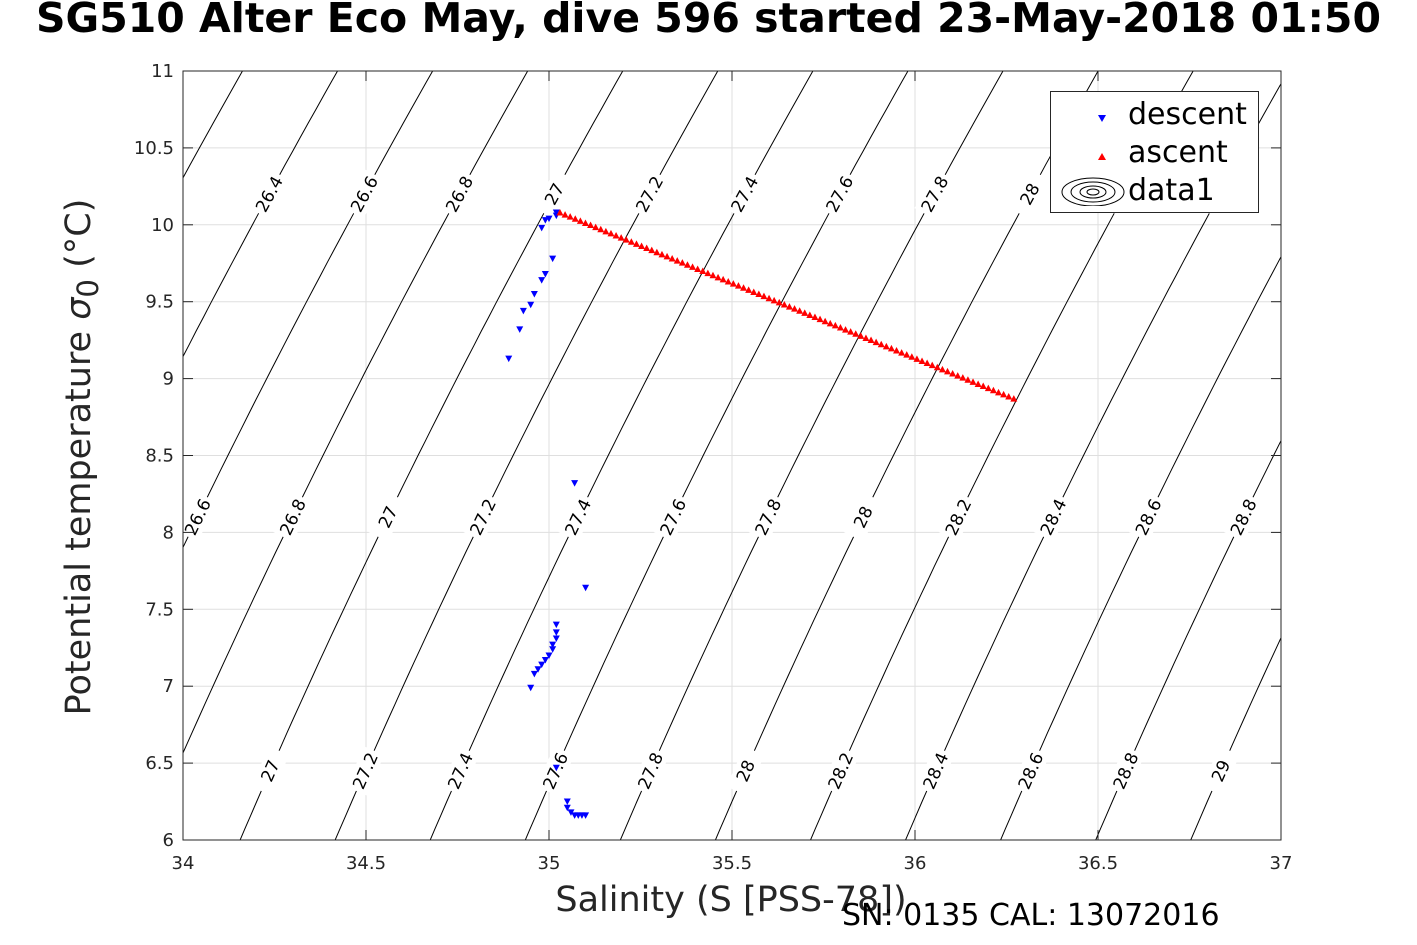 The width and height of the screenshot is (1417, 945). What do you see at coordinates (159, 302) in the screenshot?
I see `y-tick-label: 9.5` at bounding box center [159, 302].